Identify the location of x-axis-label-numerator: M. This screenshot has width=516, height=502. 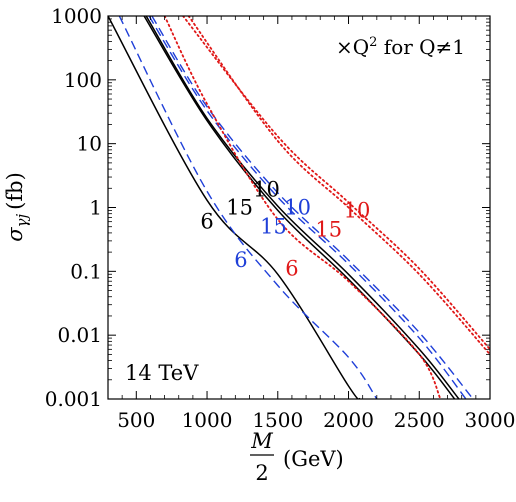
(261, 441).